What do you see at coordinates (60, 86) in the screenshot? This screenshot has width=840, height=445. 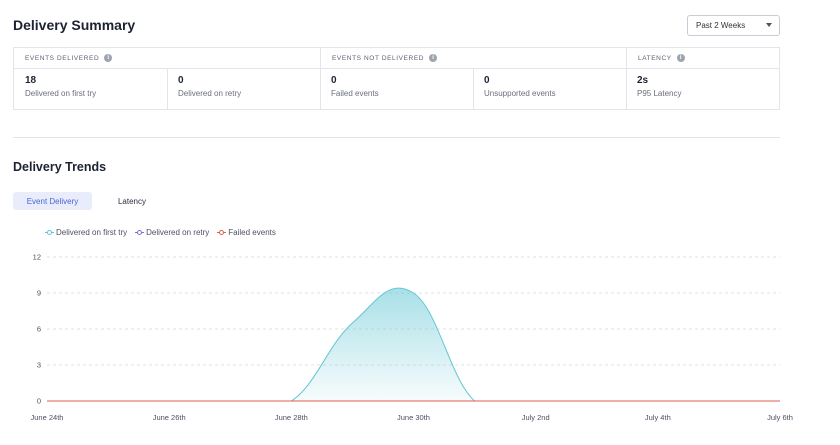 I see `metric-delivered-first-try: 18 Delivered on first try` at bounding box center [60, 86].